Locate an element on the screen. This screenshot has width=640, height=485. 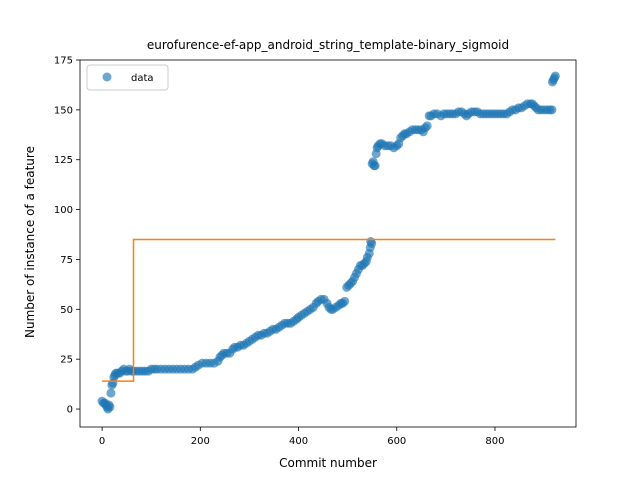
legend-label-data: data is located at coordinates (142, 78).